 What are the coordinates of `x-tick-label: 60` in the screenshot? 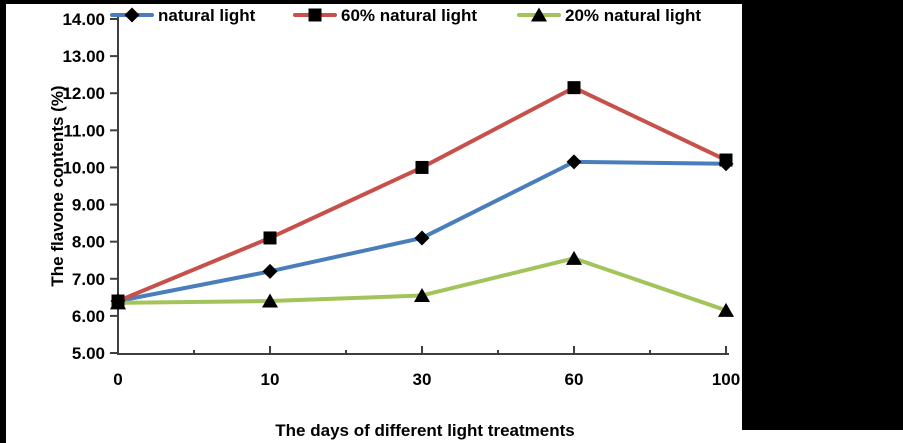 It's located at (574, 379).